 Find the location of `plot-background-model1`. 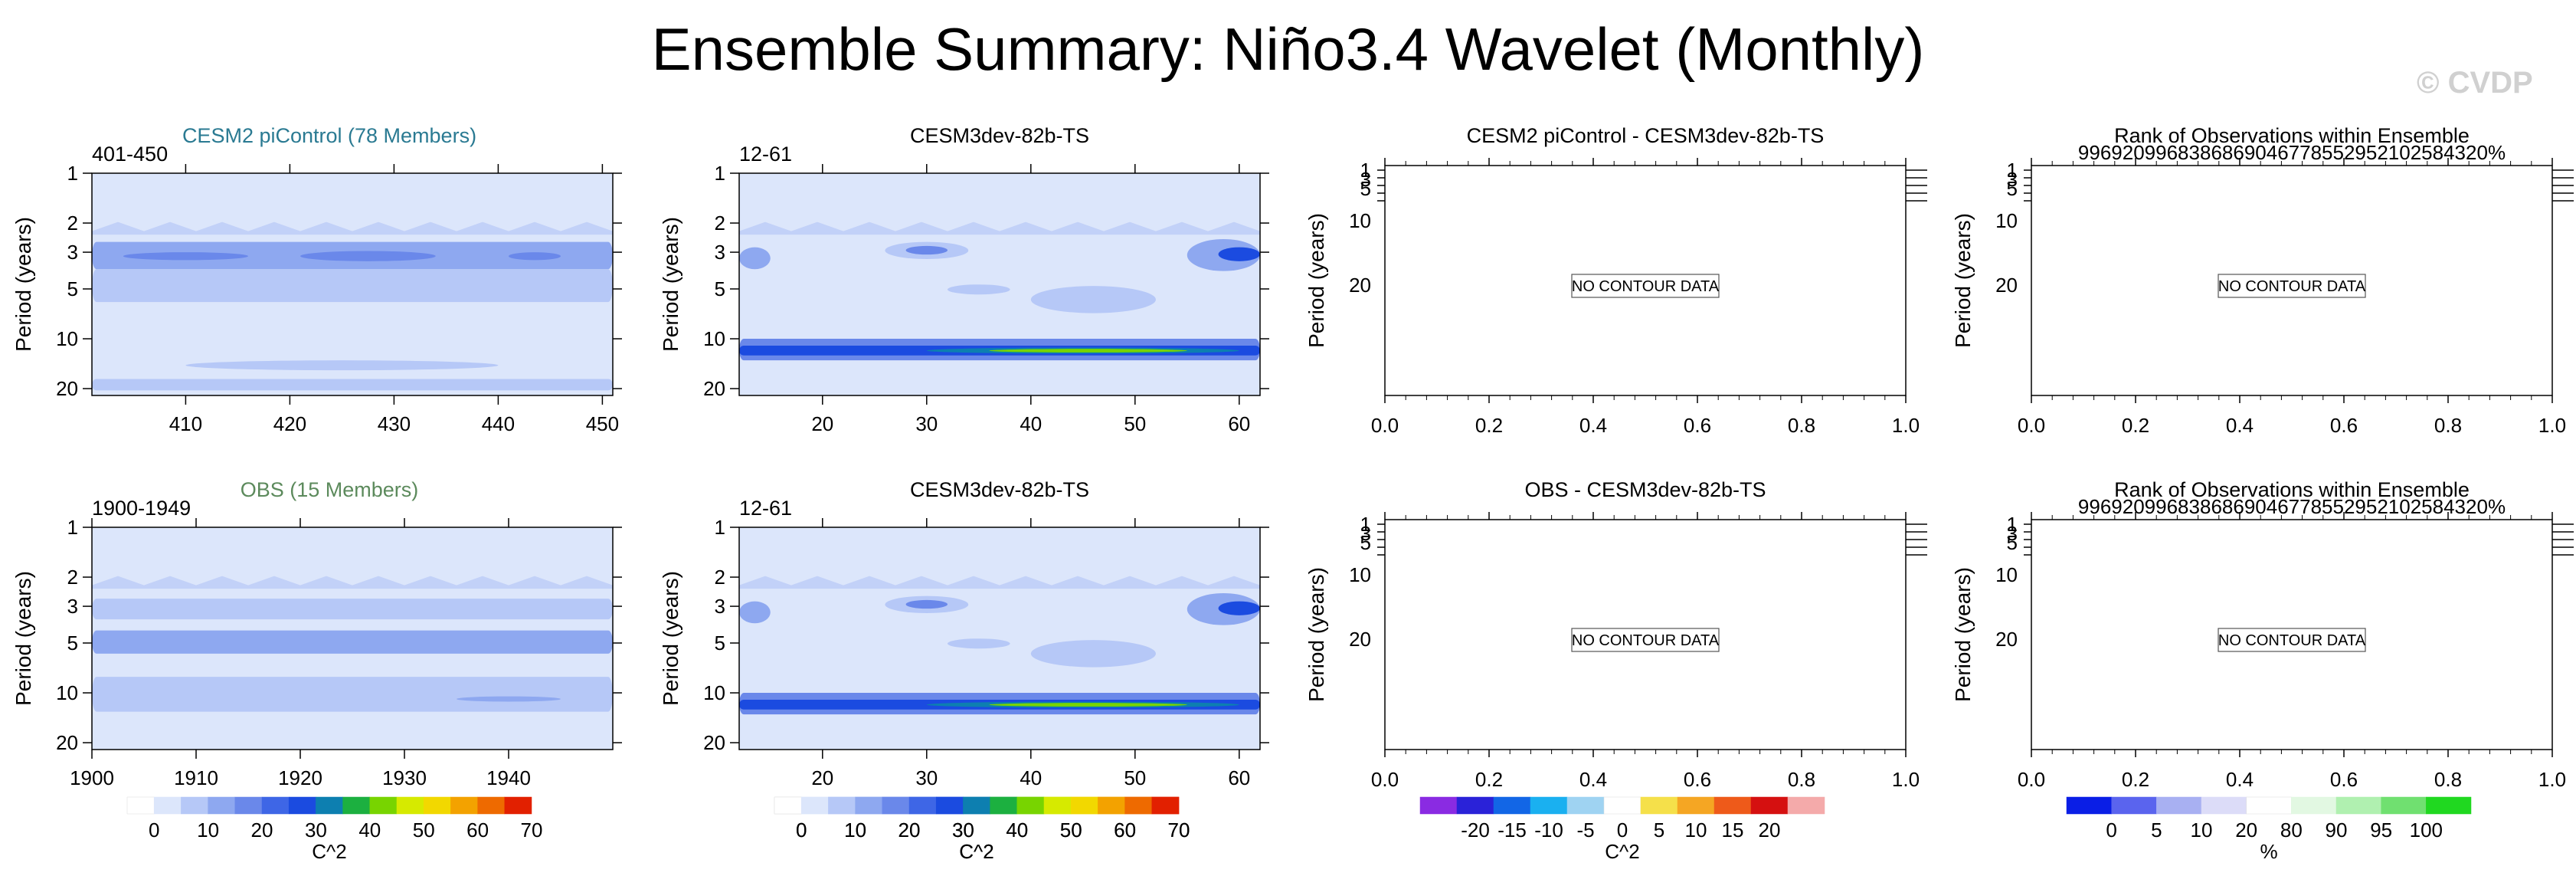

plot-background-model1 is located at coordinates (999, 284).